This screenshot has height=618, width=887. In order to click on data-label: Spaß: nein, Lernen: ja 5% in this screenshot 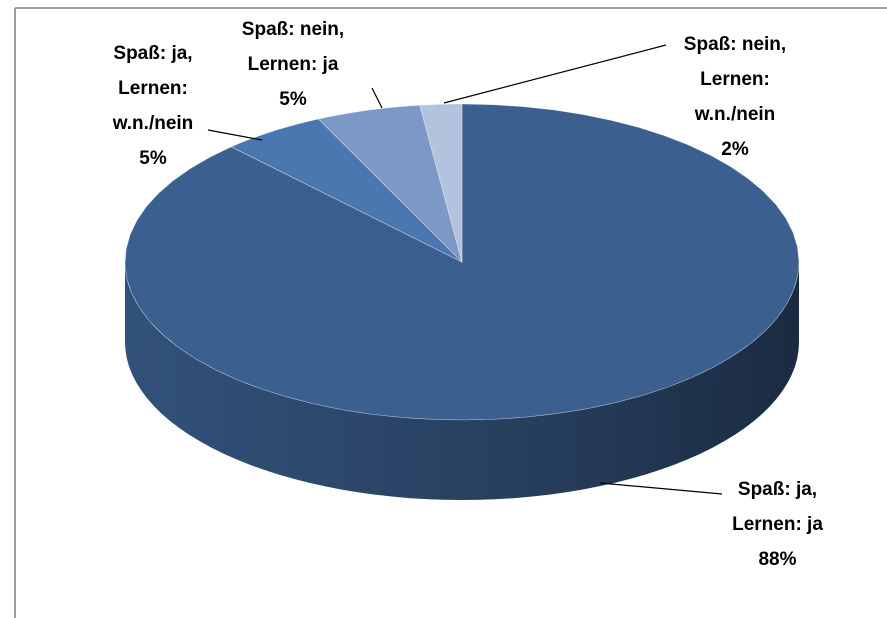, I will do `click(293, 64)`.